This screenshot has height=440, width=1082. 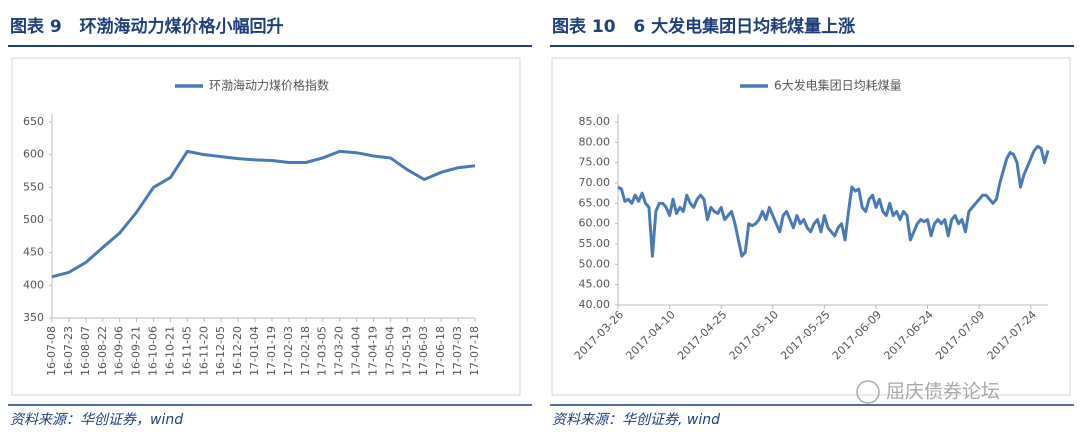 What do you see at coordinates (147, 26) in the screenshot?
I see `chart-title: 图表 9 环渤海动力煤价格小幅回升` at bounding box center [147, 26].